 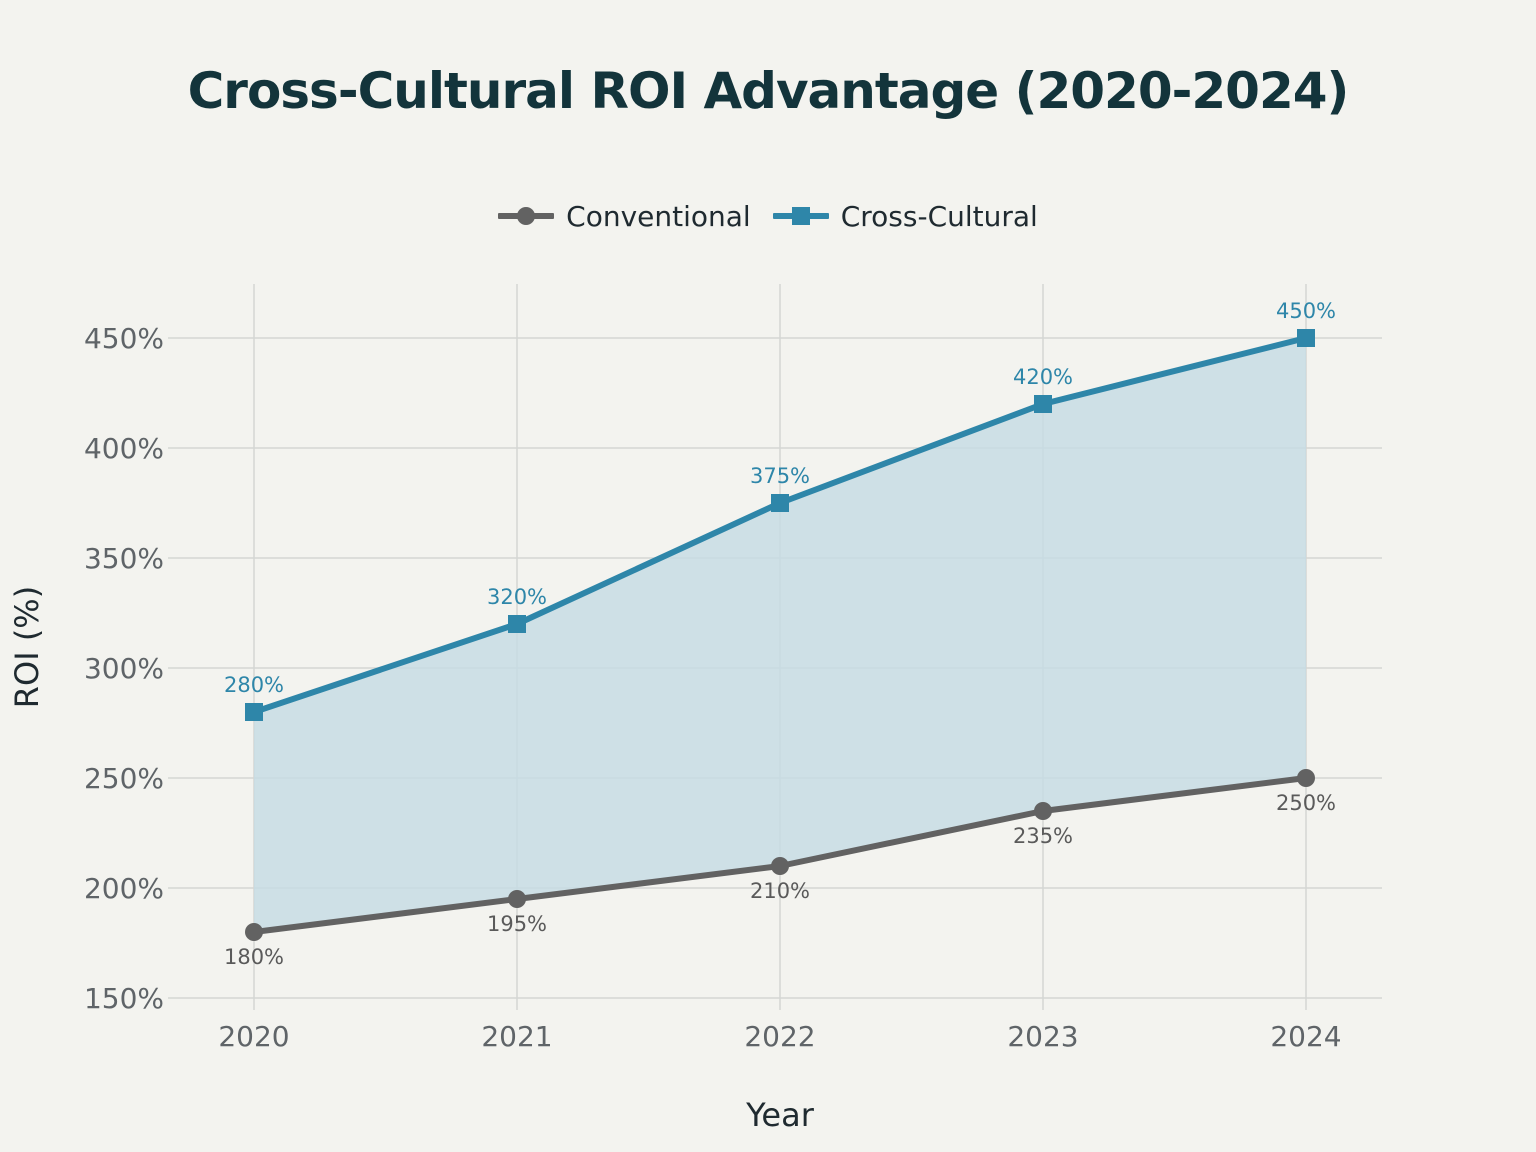 What do you see at coordinates (124, 448) in the screenshot?
I see `y-tick-label: 400%` at bounding box center [124, 448].